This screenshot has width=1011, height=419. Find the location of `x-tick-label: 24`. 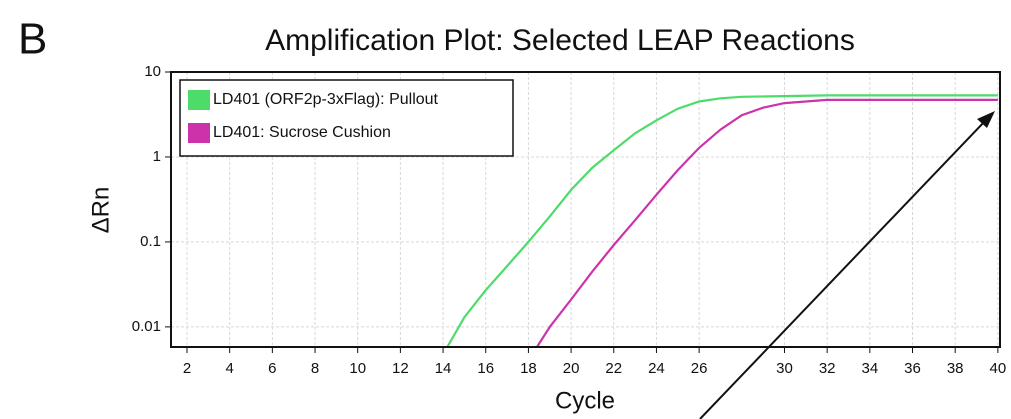

x-tick-label: 24 is located at coordinates (656, 368).